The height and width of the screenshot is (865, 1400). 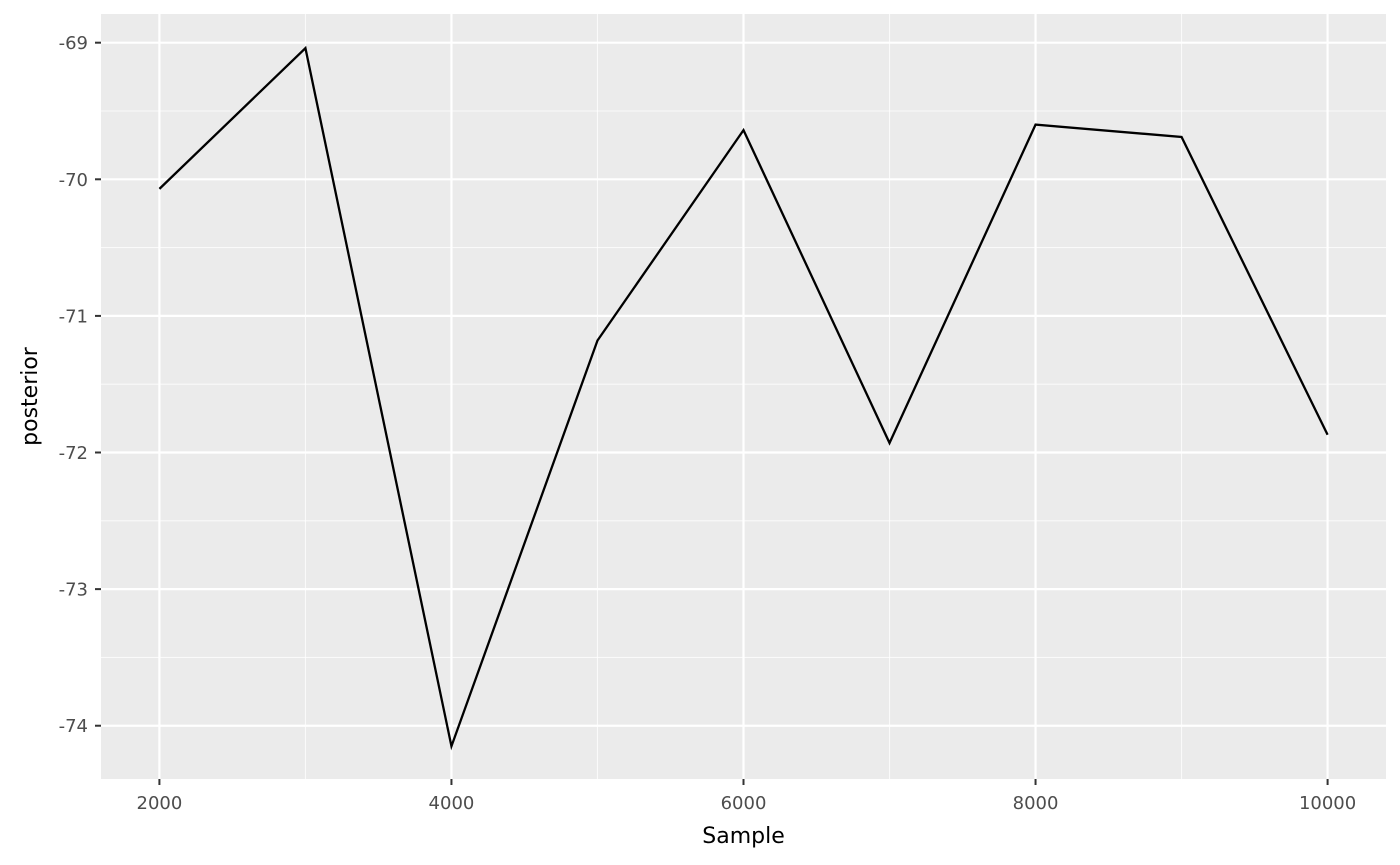 What do you see at coordinates (73, 590) in the screenshot?
I see `y-tick-label: -73` at bounding box center [73, 590].